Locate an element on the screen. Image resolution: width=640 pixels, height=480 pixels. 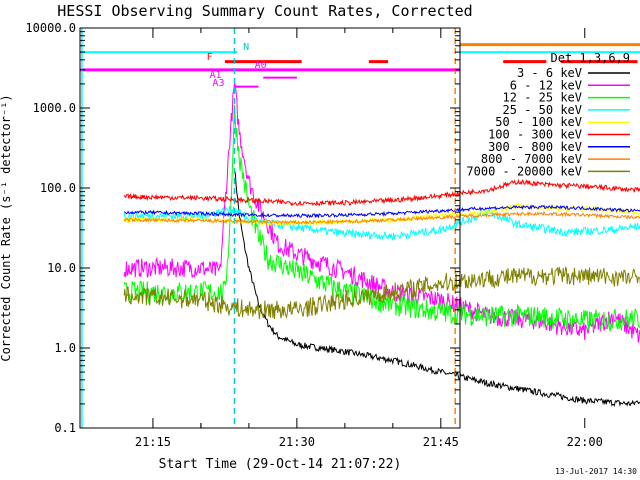
event-label: A3 is located at coordinates (218, 83).